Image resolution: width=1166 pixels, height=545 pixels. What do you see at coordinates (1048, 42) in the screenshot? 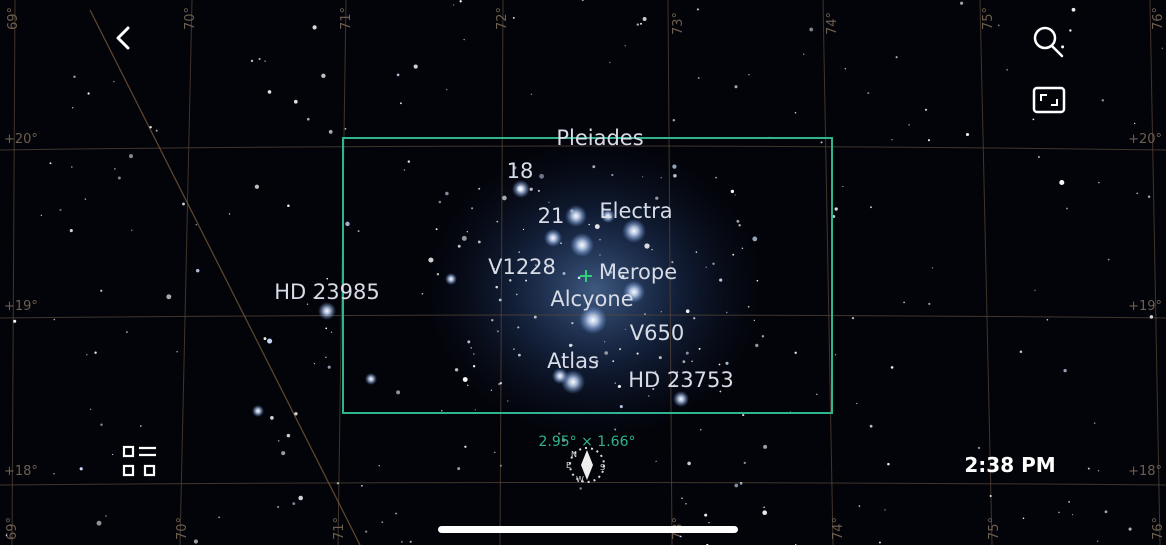
I see `search-button` at bounding box center [1048, 42].